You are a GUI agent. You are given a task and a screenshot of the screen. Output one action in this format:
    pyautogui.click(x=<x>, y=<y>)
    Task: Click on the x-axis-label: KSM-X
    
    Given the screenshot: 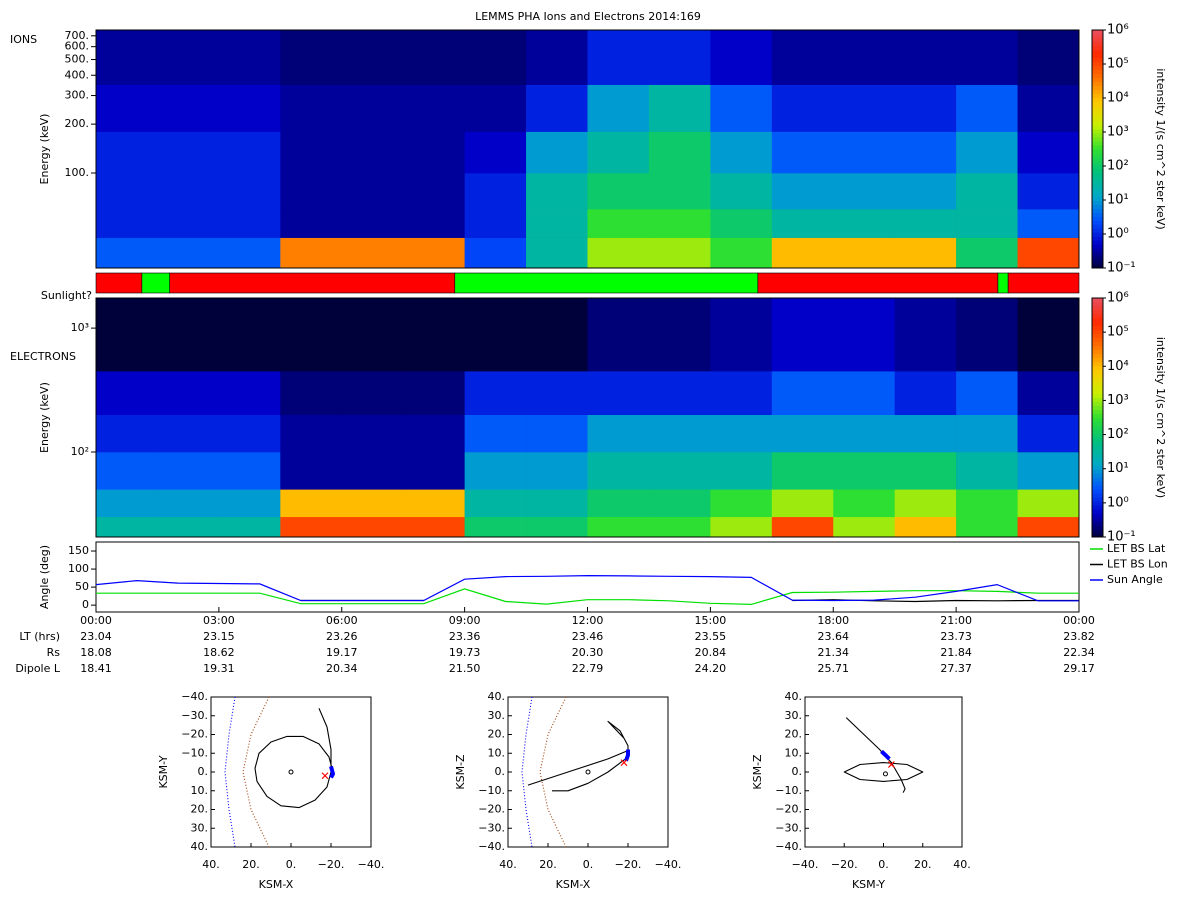 What is the action you would take?
    pyautogui.click(x=276, y=884)
    